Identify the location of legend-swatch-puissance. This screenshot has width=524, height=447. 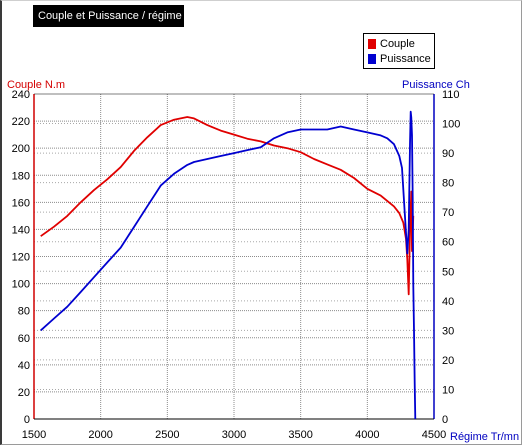
(372, 59).